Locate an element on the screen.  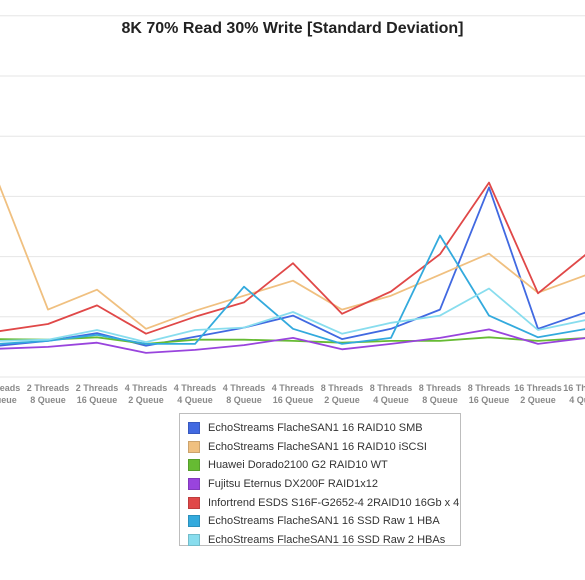
x-tick-label: 4 Threads 16 Queue is located at coordinates (293, 394).